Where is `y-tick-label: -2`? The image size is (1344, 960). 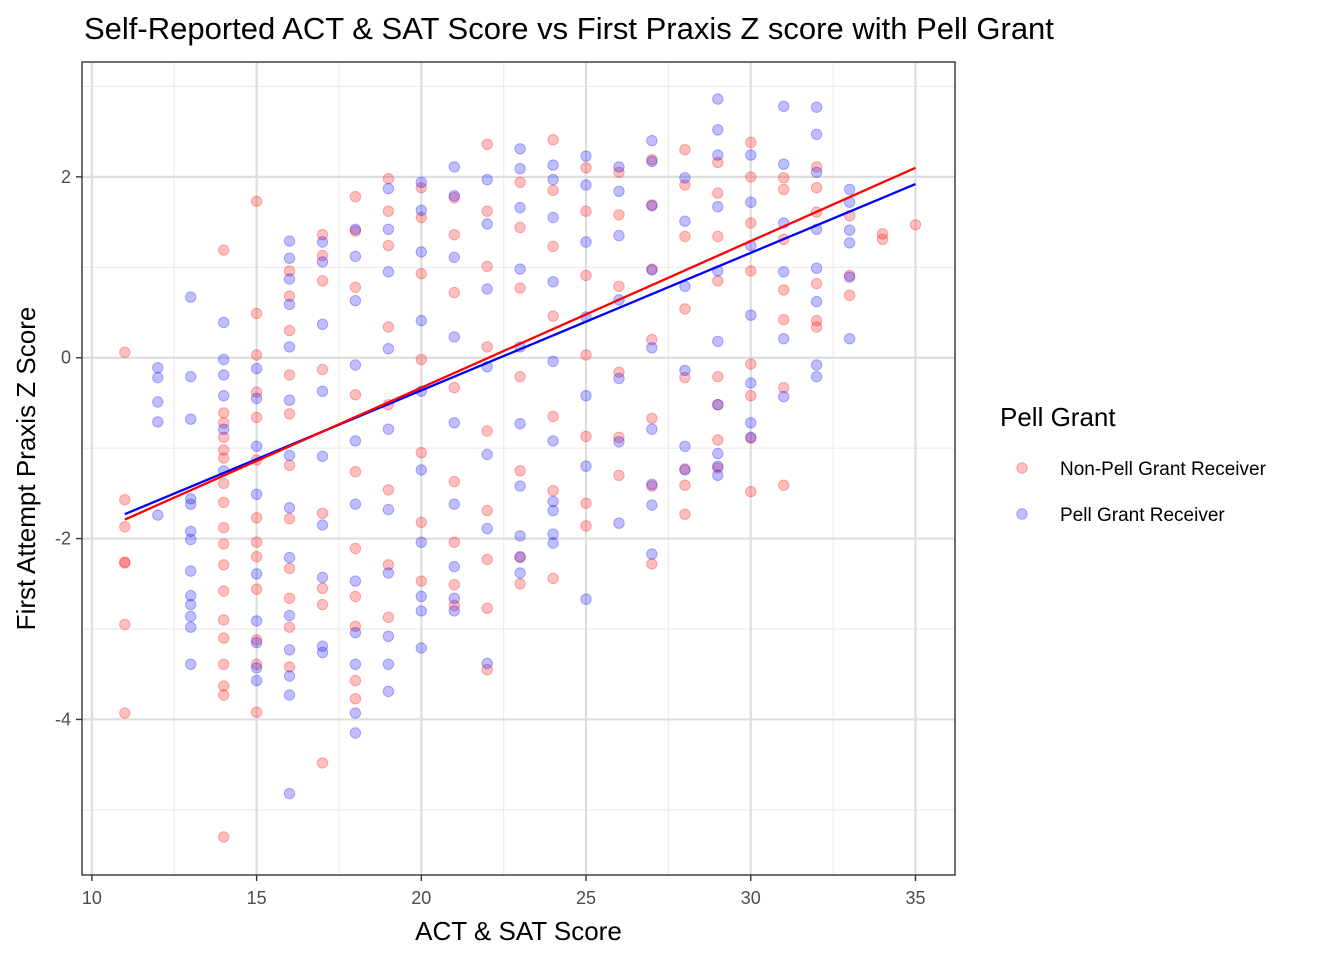
y-tick-label: -2 is located at coordinates (63, 539).